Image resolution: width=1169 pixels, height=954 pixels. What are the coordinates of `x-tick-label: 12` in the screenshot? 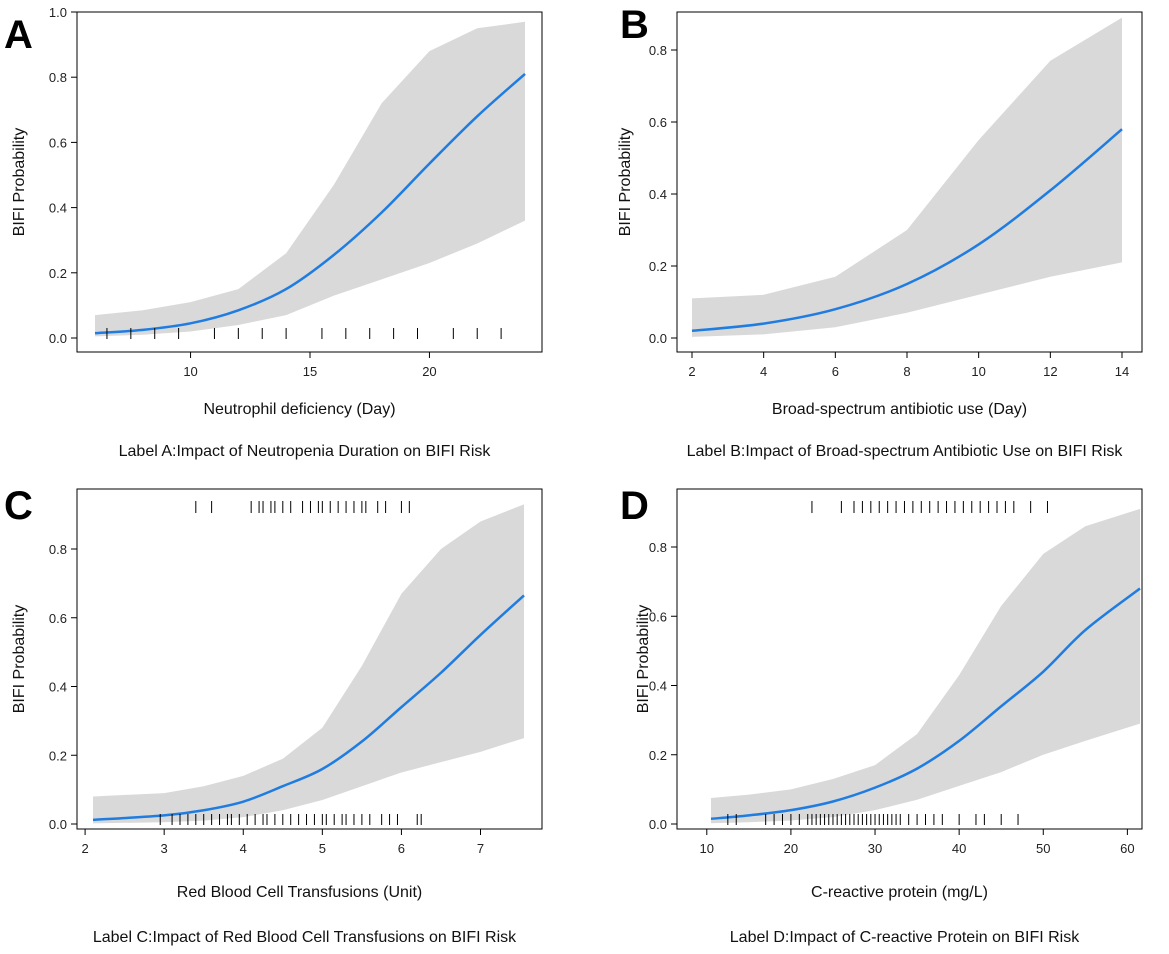 It's located at (1050, 371).